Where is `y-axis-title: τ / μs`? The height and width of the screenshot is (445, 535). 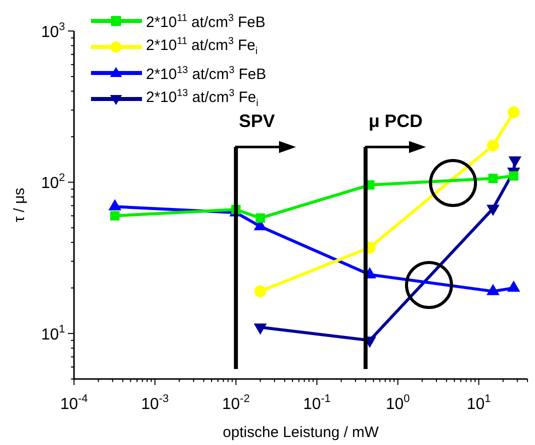 y-axis-title: τ / μs is located at coordinates (19, 205).